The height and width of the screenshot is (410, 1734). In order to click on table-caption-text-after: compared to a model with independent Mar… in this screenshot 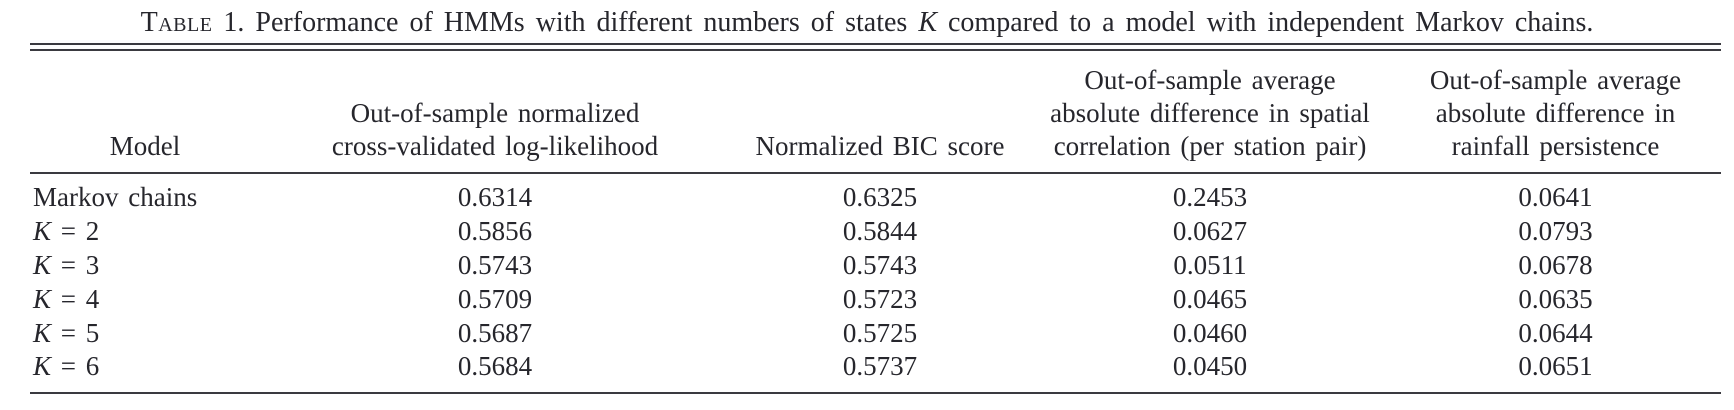, I will do `click(1271, 22)`.